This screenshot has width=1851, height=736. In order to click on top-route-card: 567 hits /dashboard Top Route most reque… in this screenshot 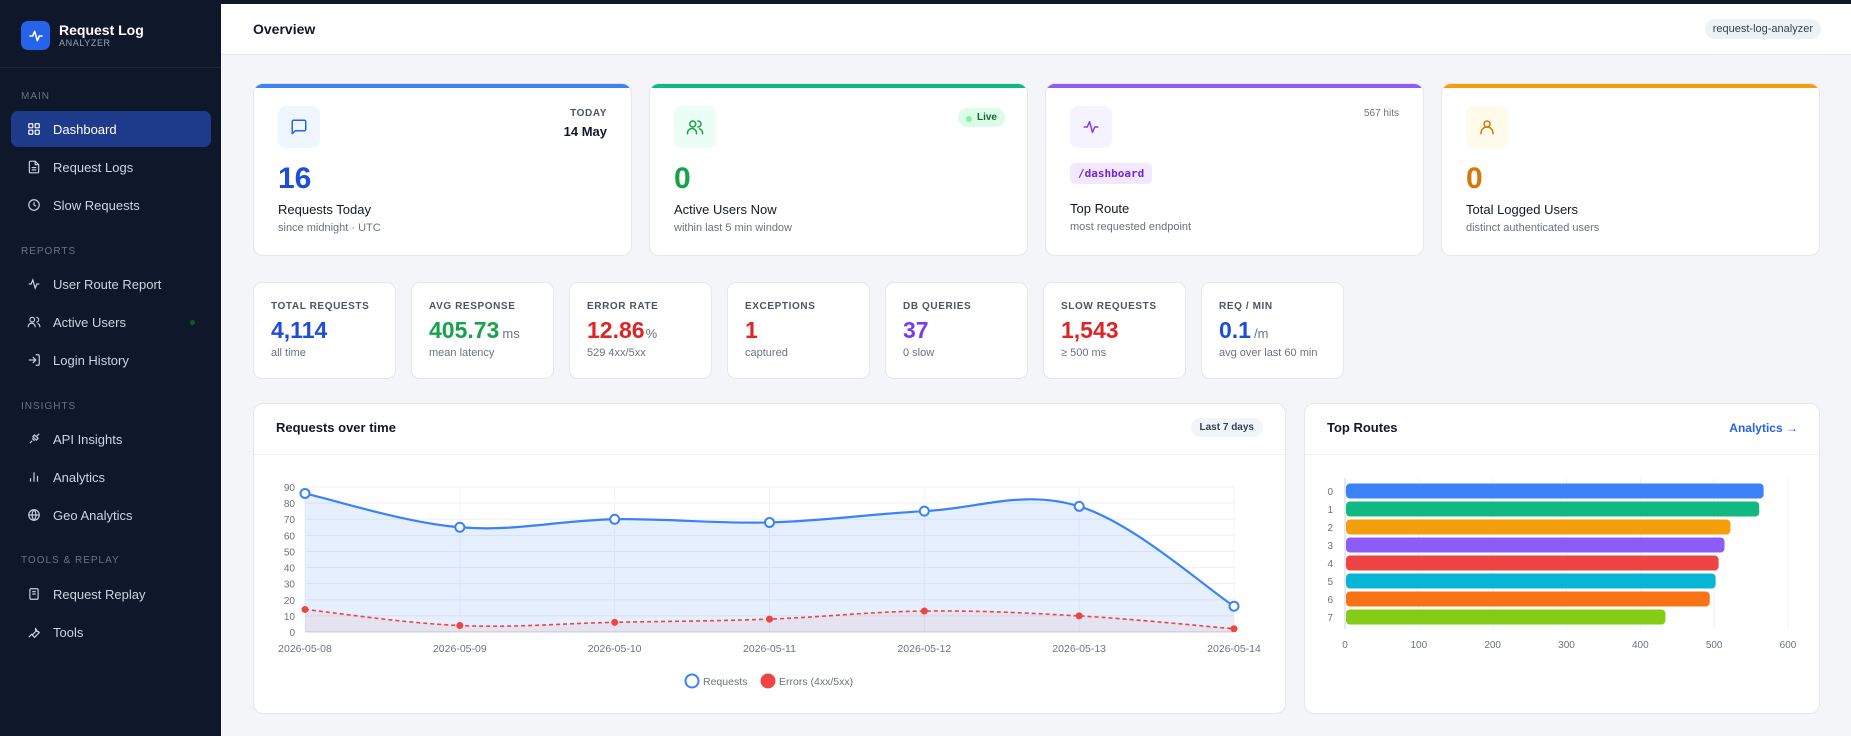, I will do `click(1234, 169)`.